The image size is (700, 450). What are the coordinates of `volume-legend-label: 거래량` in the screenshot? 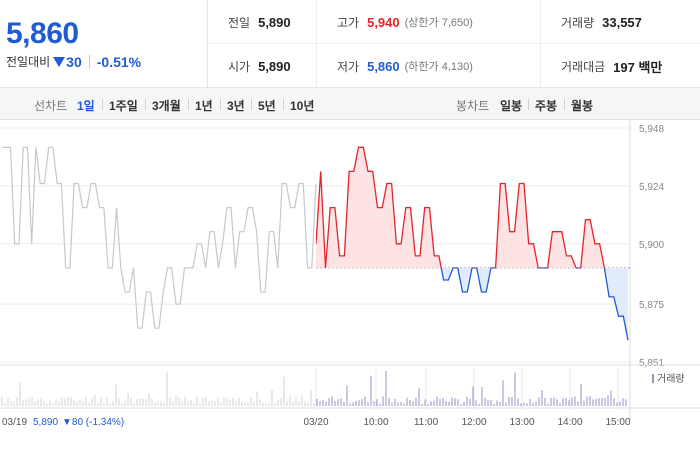 It's located at (671, 379).